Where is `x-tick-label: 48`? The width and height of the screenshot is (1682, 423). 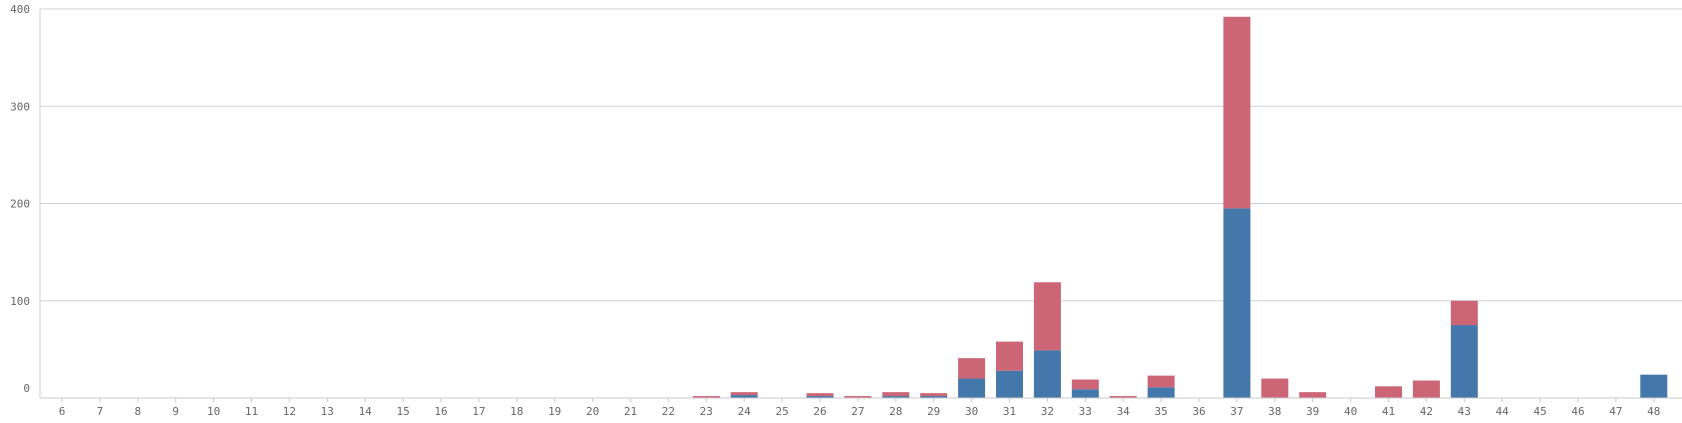 x-tick-label: 48 is located at coordinates (1653, 411).